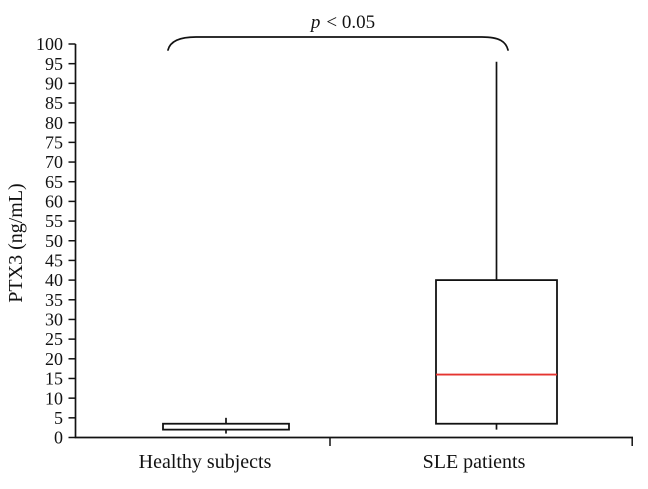  Describe the element at coordinates (496, 352) in the screenshot. I see `box-sle-patients` at that location.